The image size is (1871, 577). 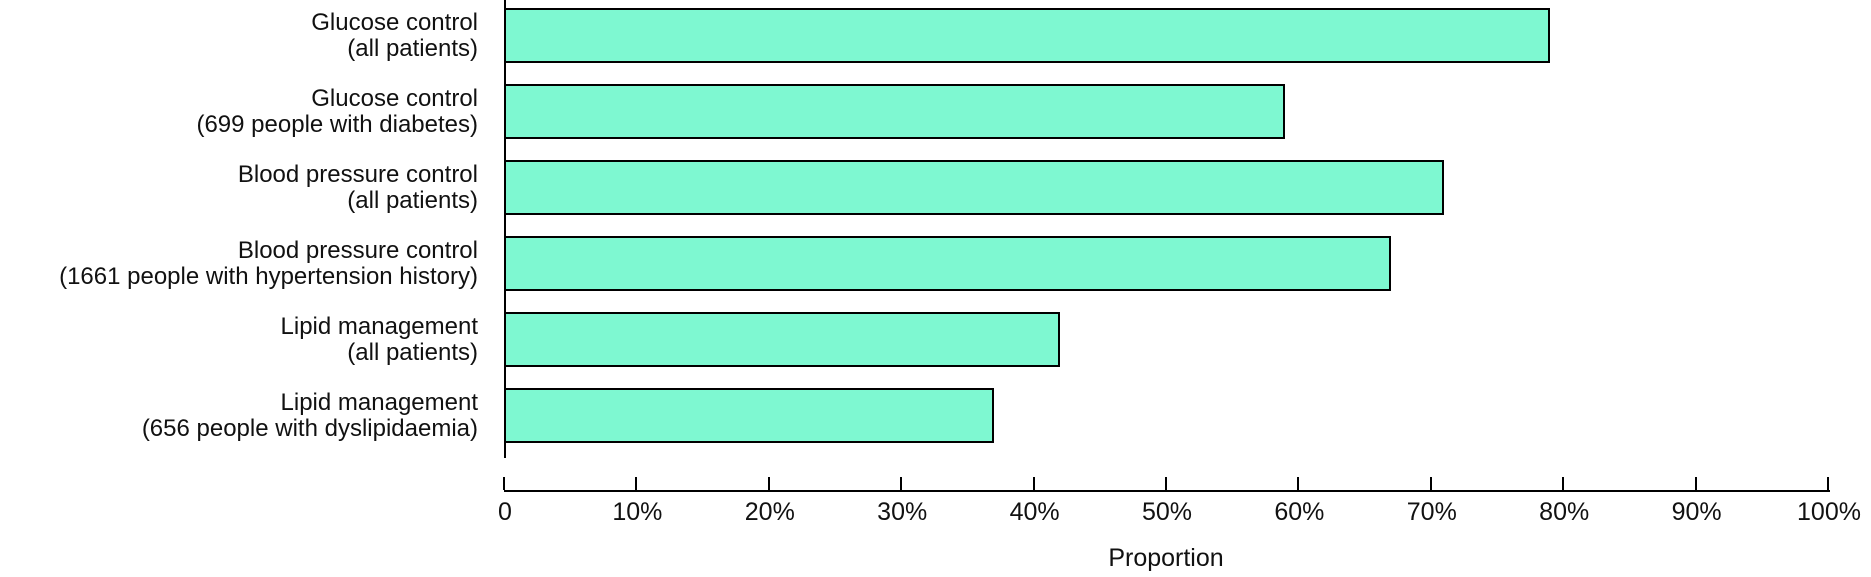 What do you see at coordinates (1696, 512) in the screenshot?
I see `x-tick-label: 90%` at bounding box center [1696, 512].